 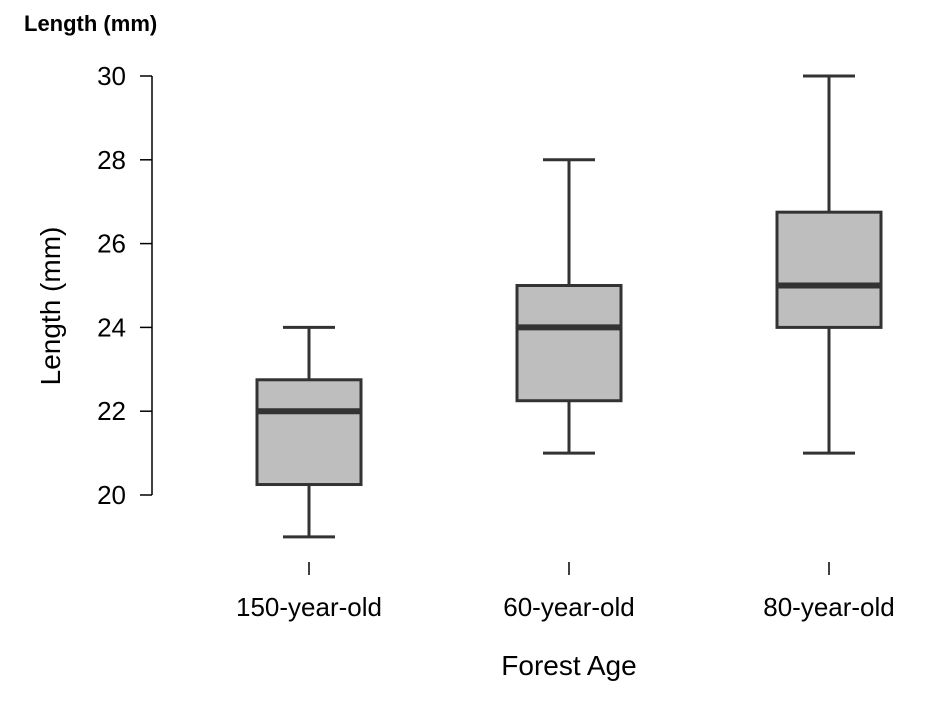 I want to click on y-tick-label: 28, so click(x=111, y=160).